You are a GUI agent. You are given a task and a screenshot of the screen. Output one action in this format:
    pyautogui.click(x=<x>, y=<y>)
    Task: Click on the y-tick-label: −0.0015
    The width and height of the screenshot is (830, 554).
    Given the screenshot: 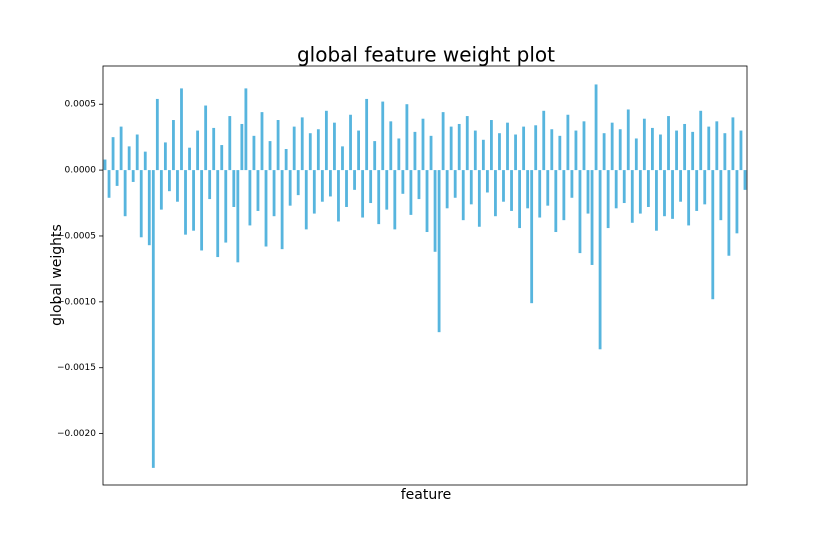 What is the action you would take?
    pyautogui.click(x=76, y=368)
    